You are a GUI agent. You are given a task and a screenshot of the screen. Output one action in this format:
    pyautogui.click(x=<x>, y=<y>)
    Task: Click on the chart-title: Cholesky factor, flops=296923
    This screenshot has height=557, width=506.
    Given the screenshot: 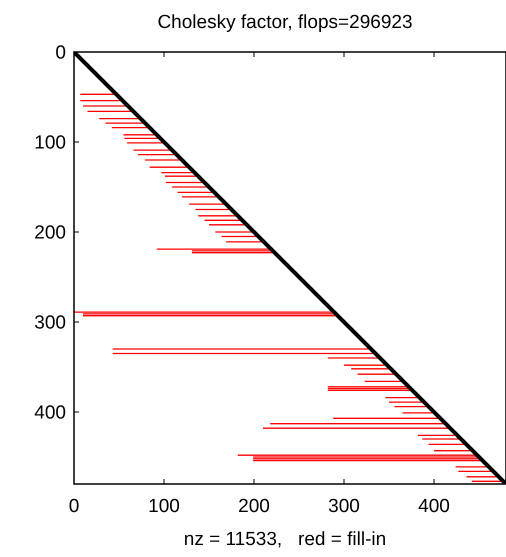 What is the action you would take?
    pyautogui.click(x=285, y=22)
    